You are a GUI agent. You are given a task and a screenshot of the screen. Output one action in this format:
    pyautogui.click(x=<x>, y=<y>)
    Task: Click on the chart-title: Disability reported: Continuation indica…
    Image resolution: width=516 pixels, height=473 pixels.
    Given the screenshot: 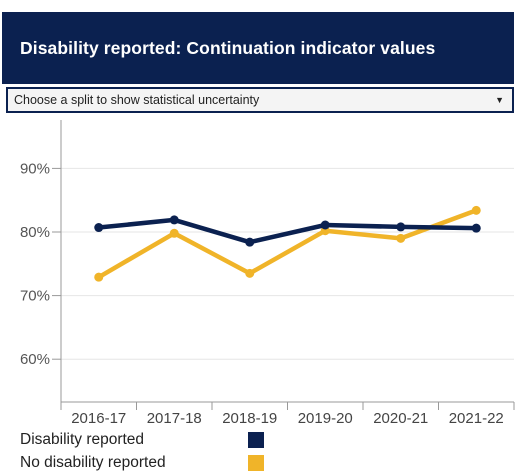 What is the action you would take?
    pyautogui.click(x=228, y=47)
    